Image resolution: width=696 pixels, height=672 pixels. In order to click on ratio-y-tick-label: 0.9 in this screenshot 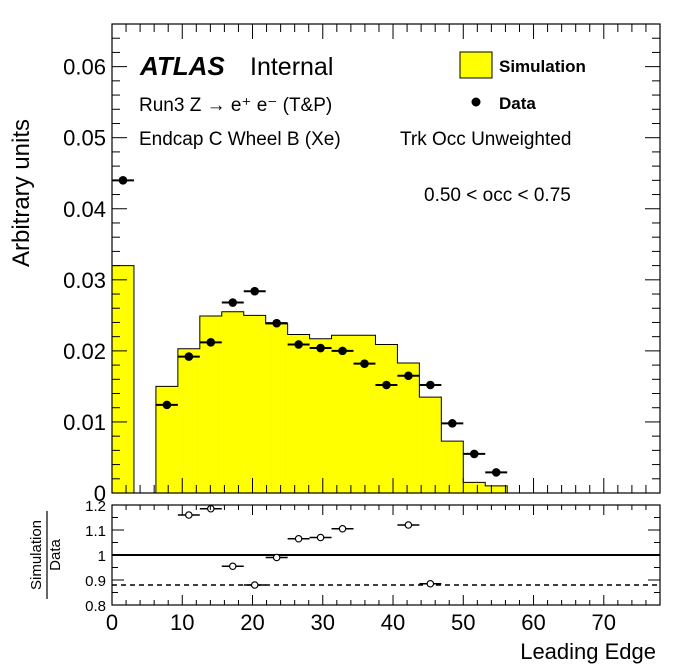, I will do `click(95, 581)`.